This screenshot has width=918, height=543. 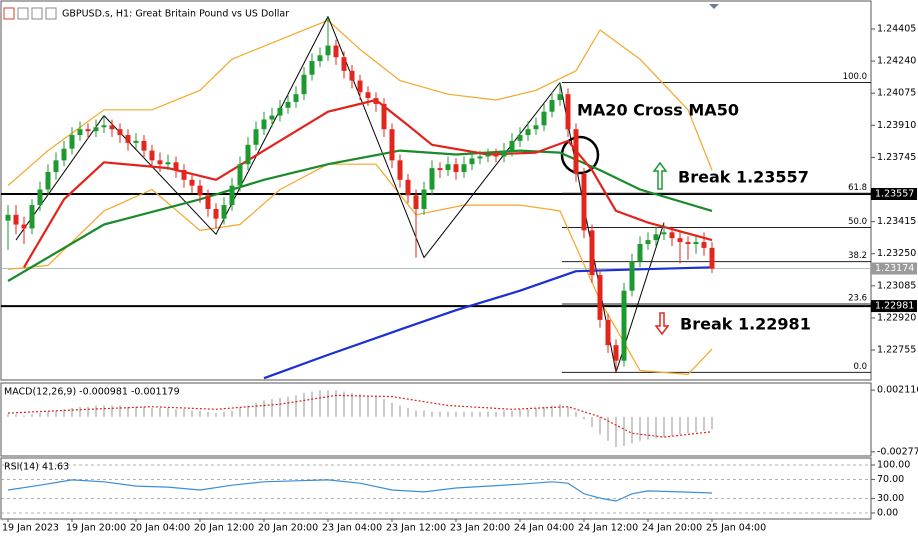 I want to click on y-tick-label: 1.23910, so click(x=896, y=125).